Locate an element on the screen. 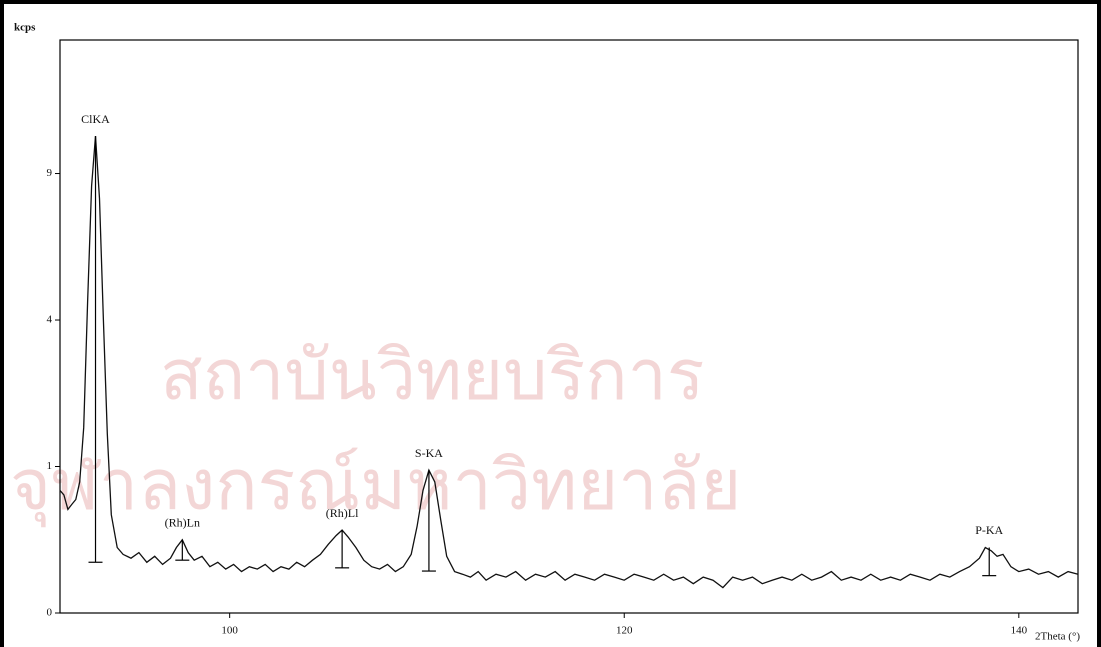 This screenshot has height=647, width=1101. peak-label: S-KA is located at coordinates (429, 453).